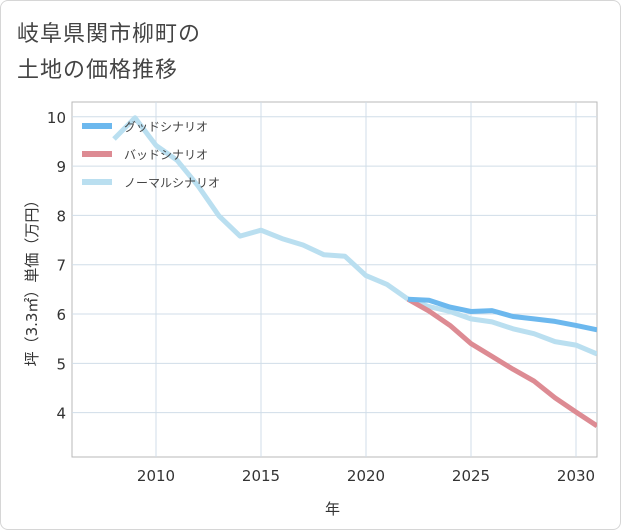 This screenshot has height=530, width=621. Describe the element at coordinates (366, 476) in the screenshot. I see `x-tick-label: 2020` at that location.